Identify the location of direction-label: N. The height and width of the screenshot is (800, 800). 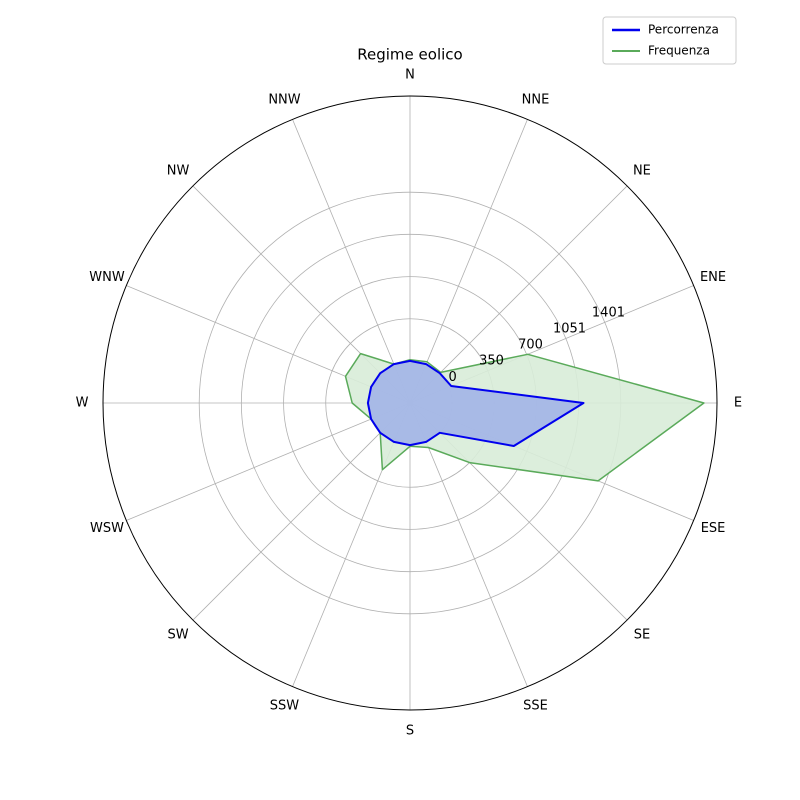
(410, 75).